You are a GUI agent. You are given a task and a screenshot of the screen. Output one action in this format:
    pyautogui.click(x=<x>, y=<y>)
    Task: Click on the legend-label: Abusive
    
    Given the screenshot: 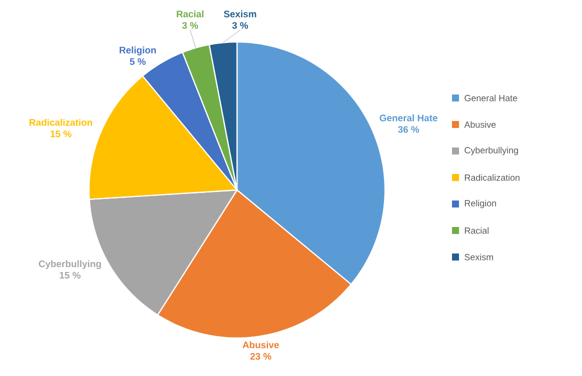 What is the action you would take?
    pyautogui.click(x=480, y=124)
    